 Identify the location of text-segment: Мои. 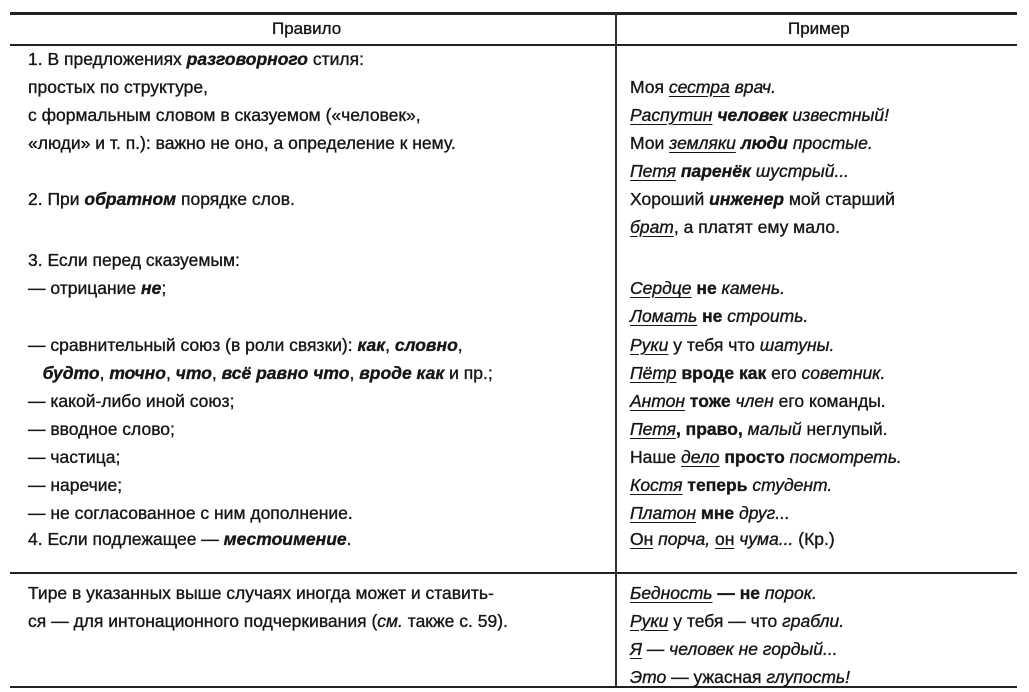
(650, 143).